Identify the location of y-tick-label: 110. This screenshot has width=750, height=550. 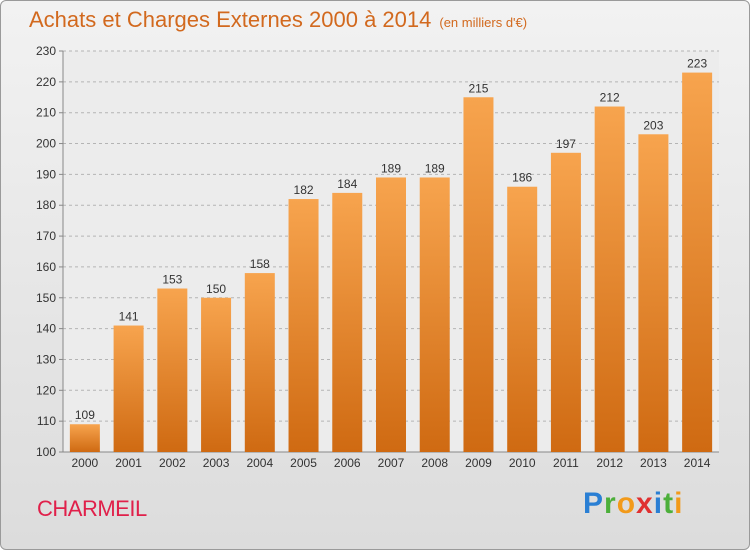
(46, 421).